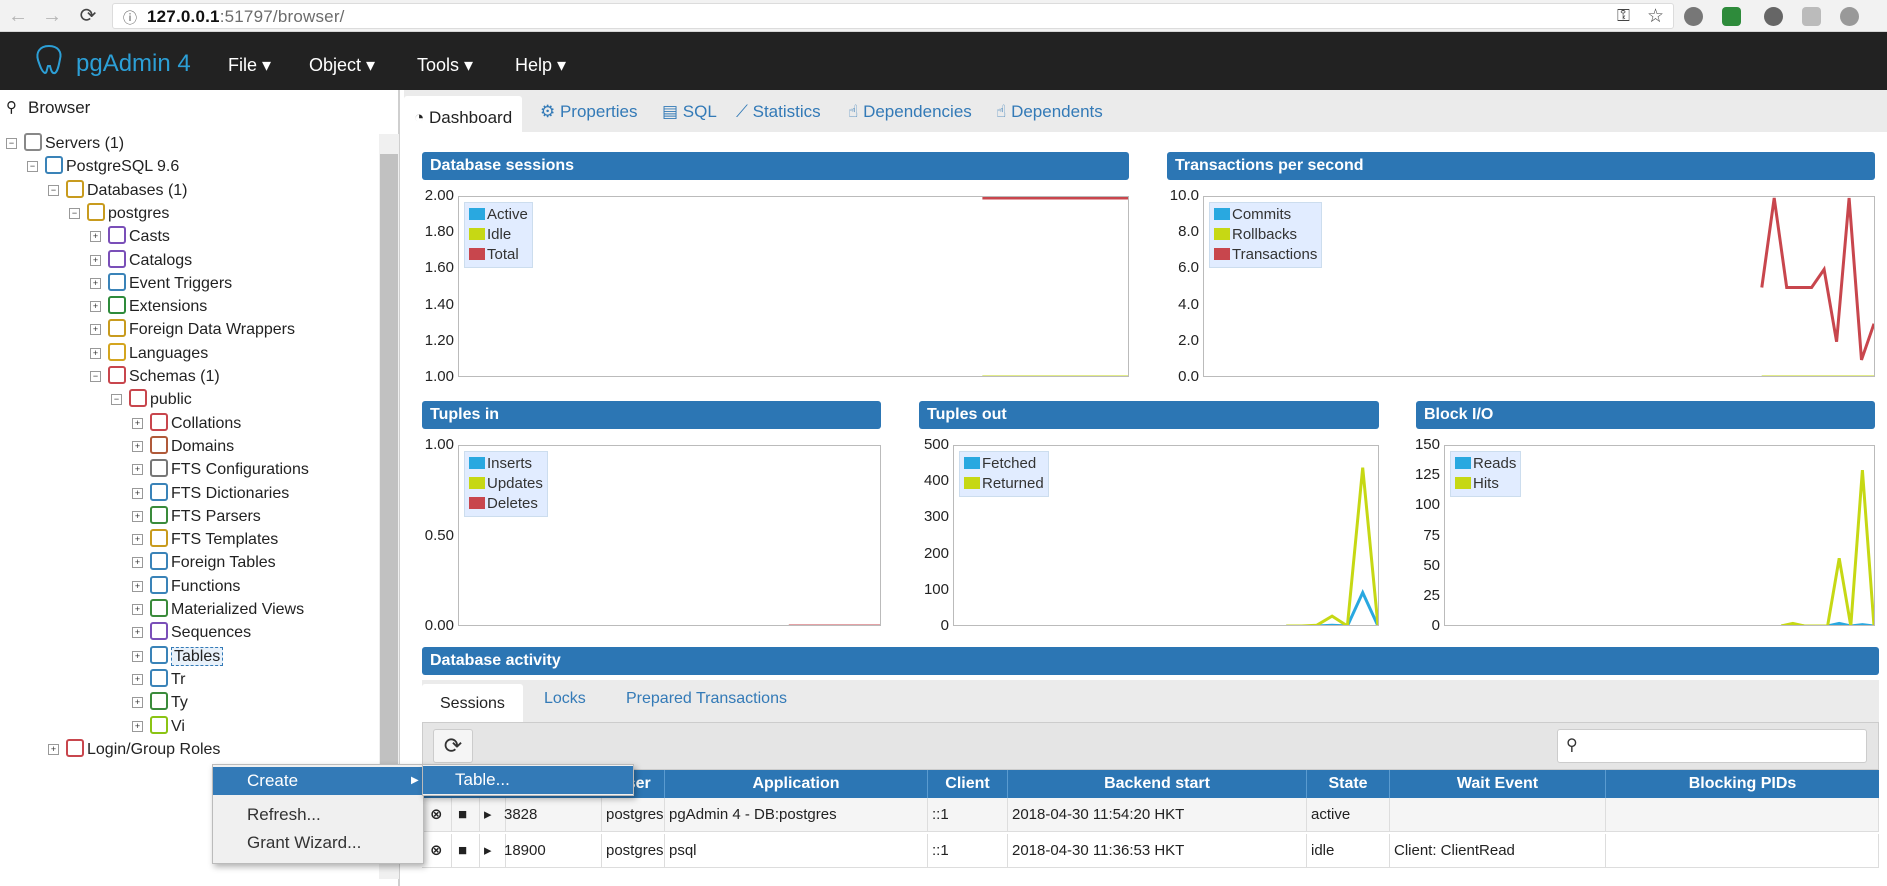 This screenshot has height=886, width=1887. What do you see at coordinates (160, 400) in the screenshot?
I see `tree-node: public` at bounding box center [160, 400].